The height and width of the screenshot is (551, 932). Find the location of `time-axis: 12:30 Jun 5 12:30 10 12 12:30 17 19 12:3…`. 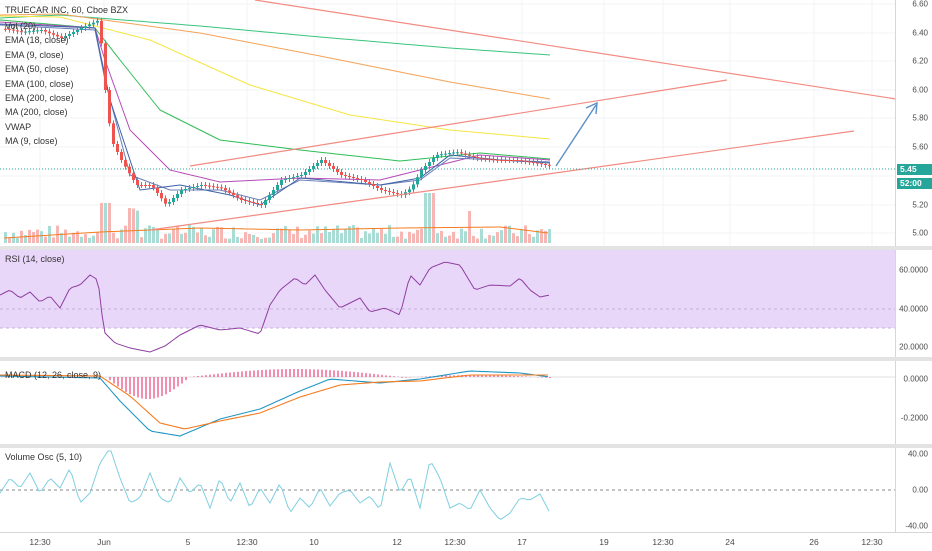

time-axis: 12:30 Jun 5 12:30 10 12 12:30 17 19 12:3… is located at coordinates (466, 541).